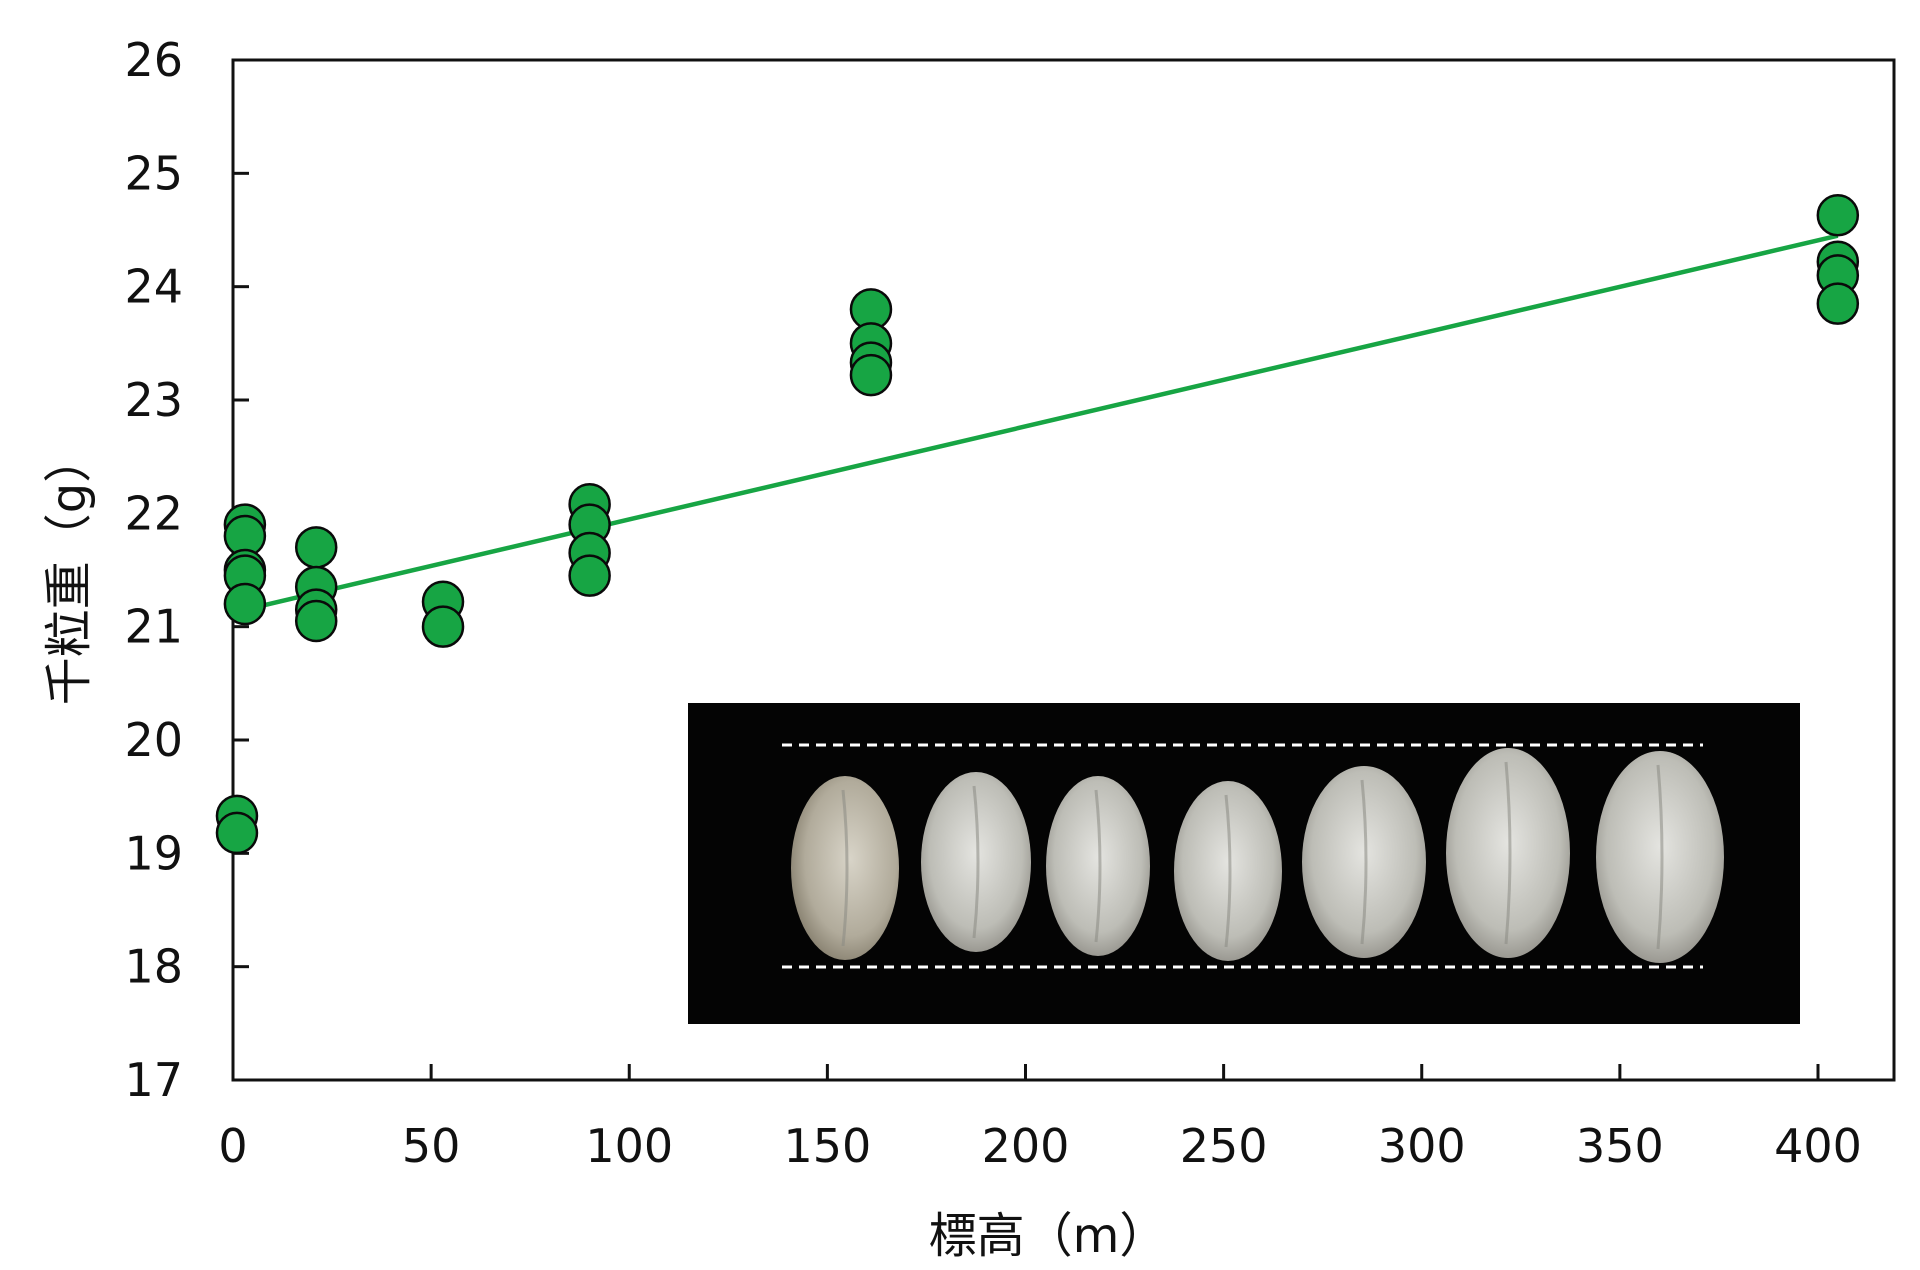  I want to click on x-axis: 0 50 100 150 200 250 300 350 400, so click(1040, 1118).